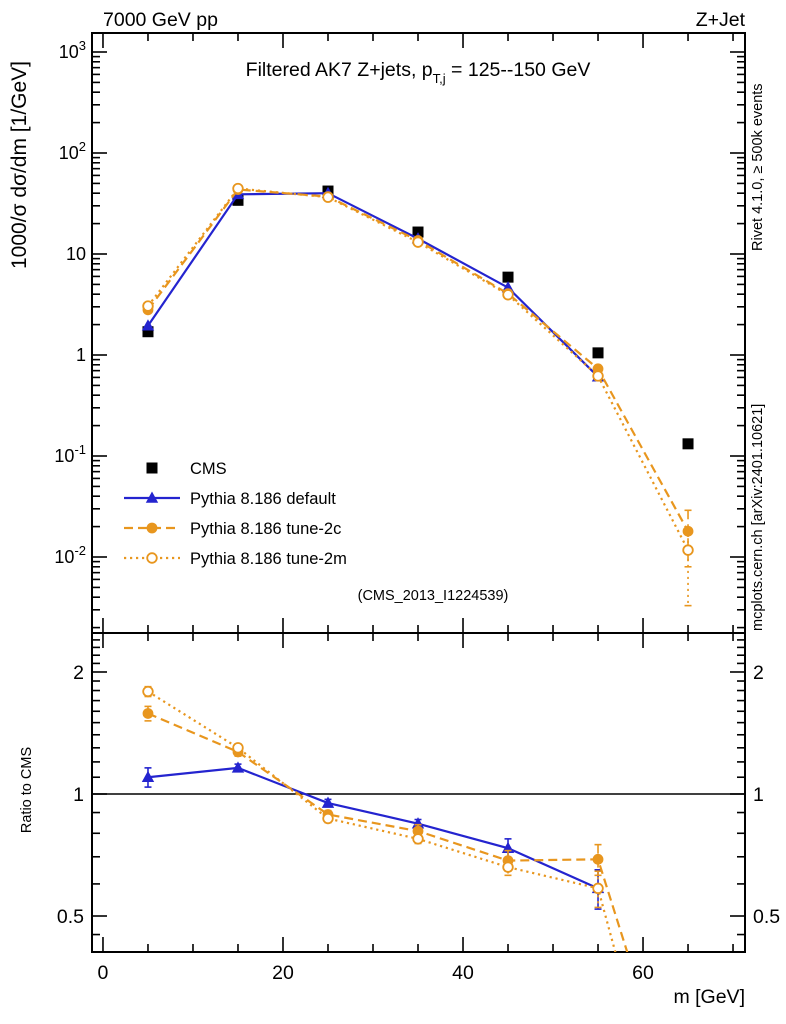  What do you see at coordinates (758, 167) in the screenshot?
I see `rivet-version-note: Rivet 4.1.0, ≥ 500k events` at bounding box center [758, 167].